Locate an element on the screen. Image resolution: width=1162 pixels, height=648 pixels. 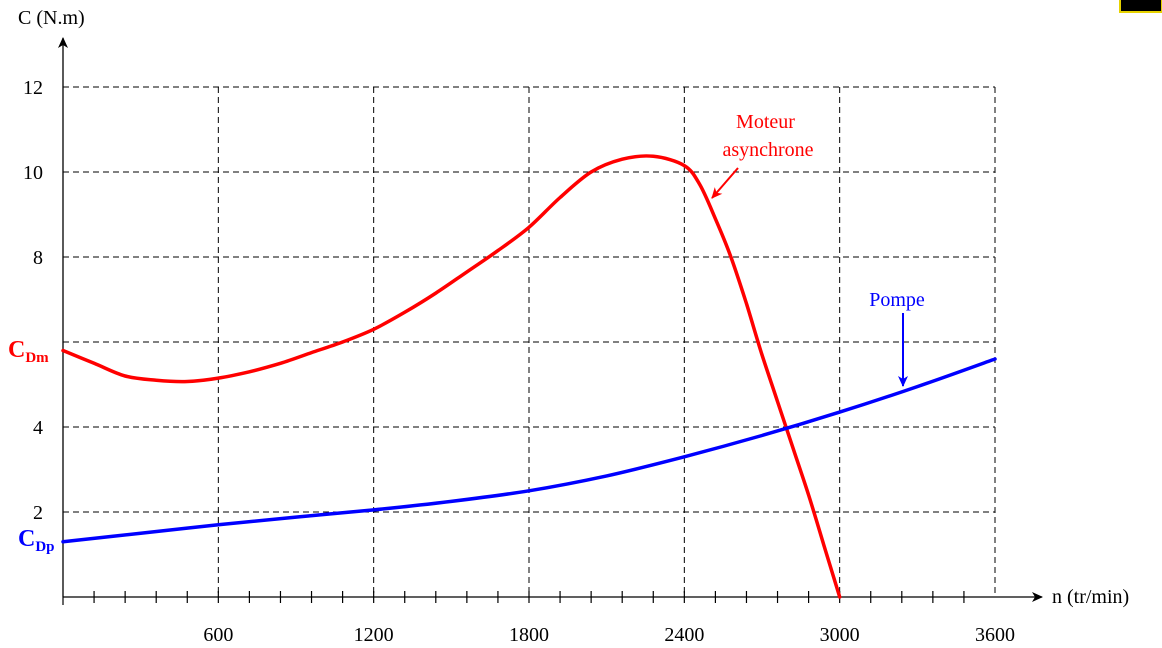
x-tick-label: 2400 is located at coordinates (684, 635).